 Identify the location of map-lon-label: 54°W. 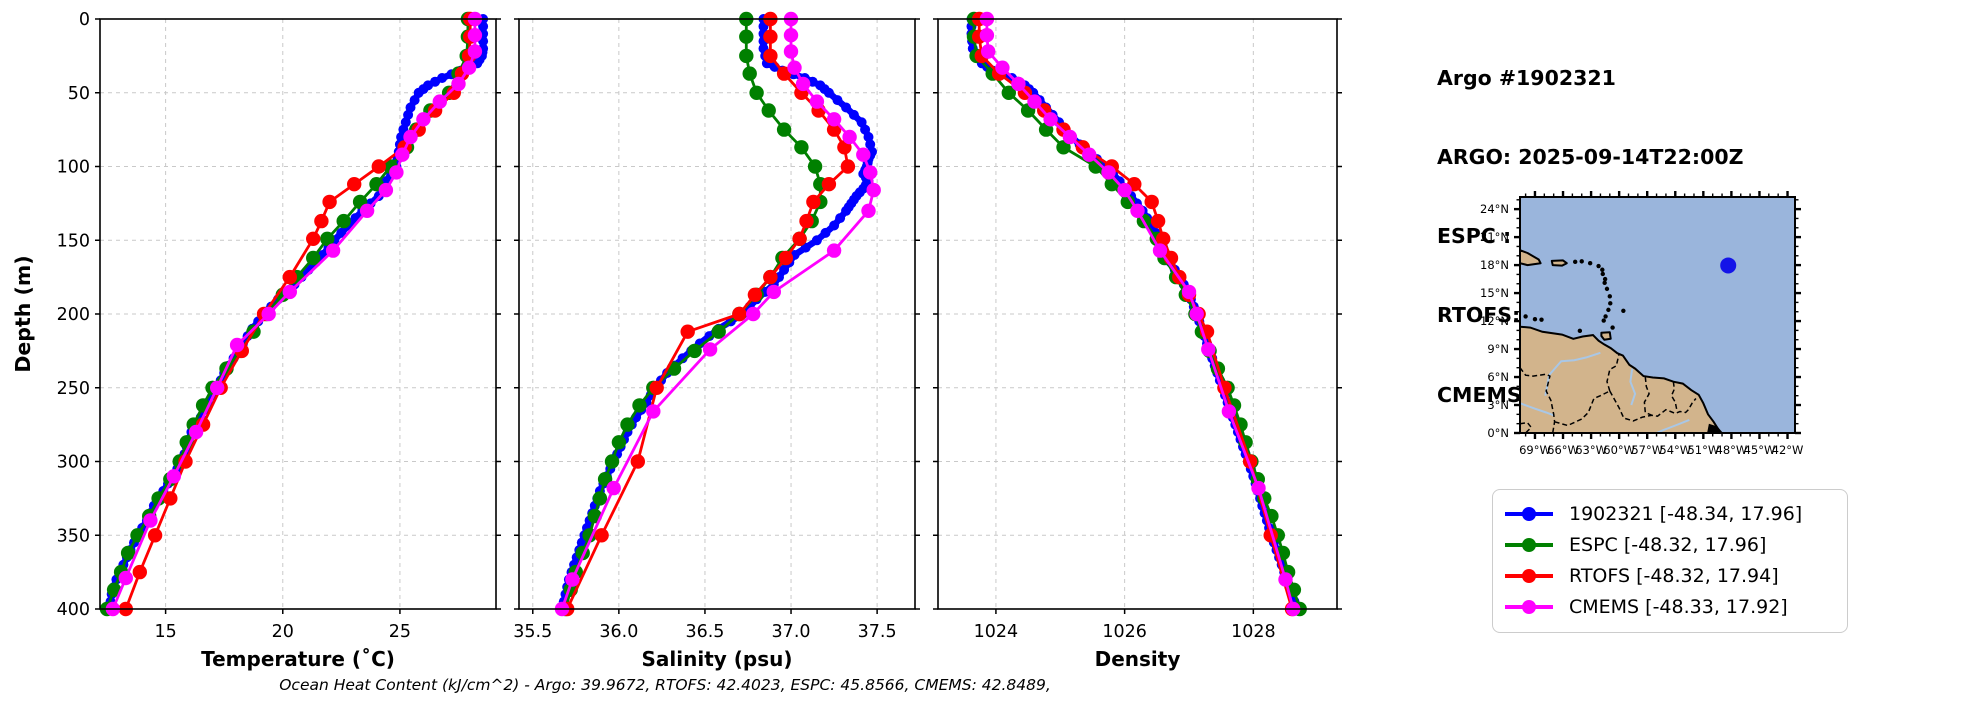
(1675, 450).